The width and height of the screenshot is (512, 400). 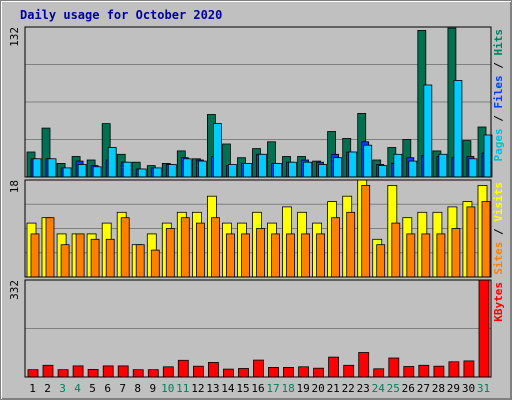 I want to click on x-tick-label-day-28: 28, so click(x=438, y=388).